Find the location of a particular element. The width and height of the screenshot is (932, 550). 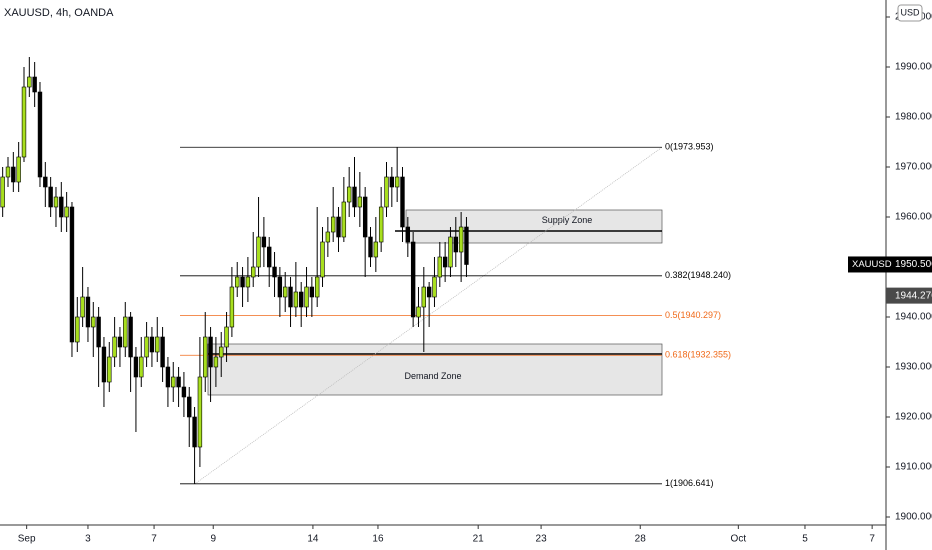

zone-box is located at coordinates (435, 369).